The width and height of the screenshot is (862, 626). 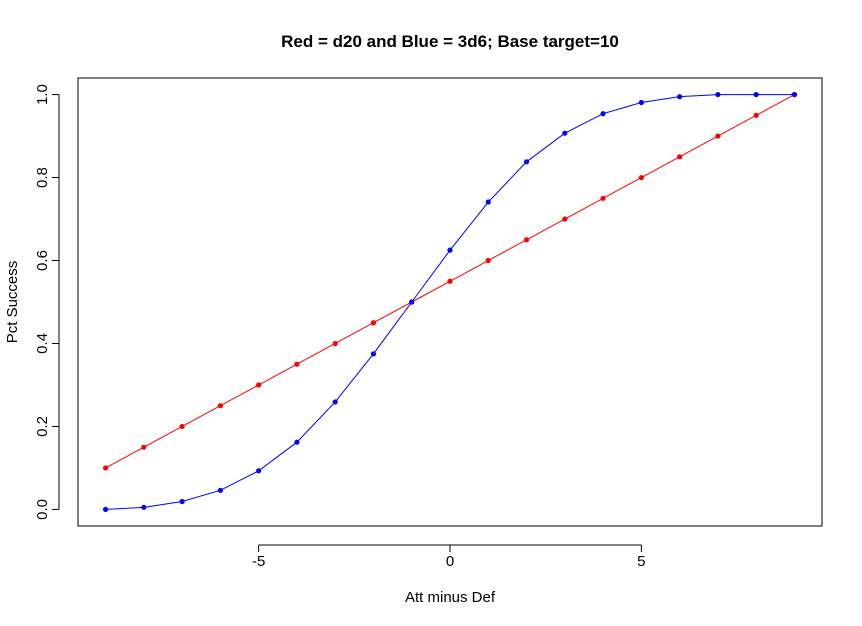 I want to click on y-tick-label: 0.2, so click(x=42, y=426).